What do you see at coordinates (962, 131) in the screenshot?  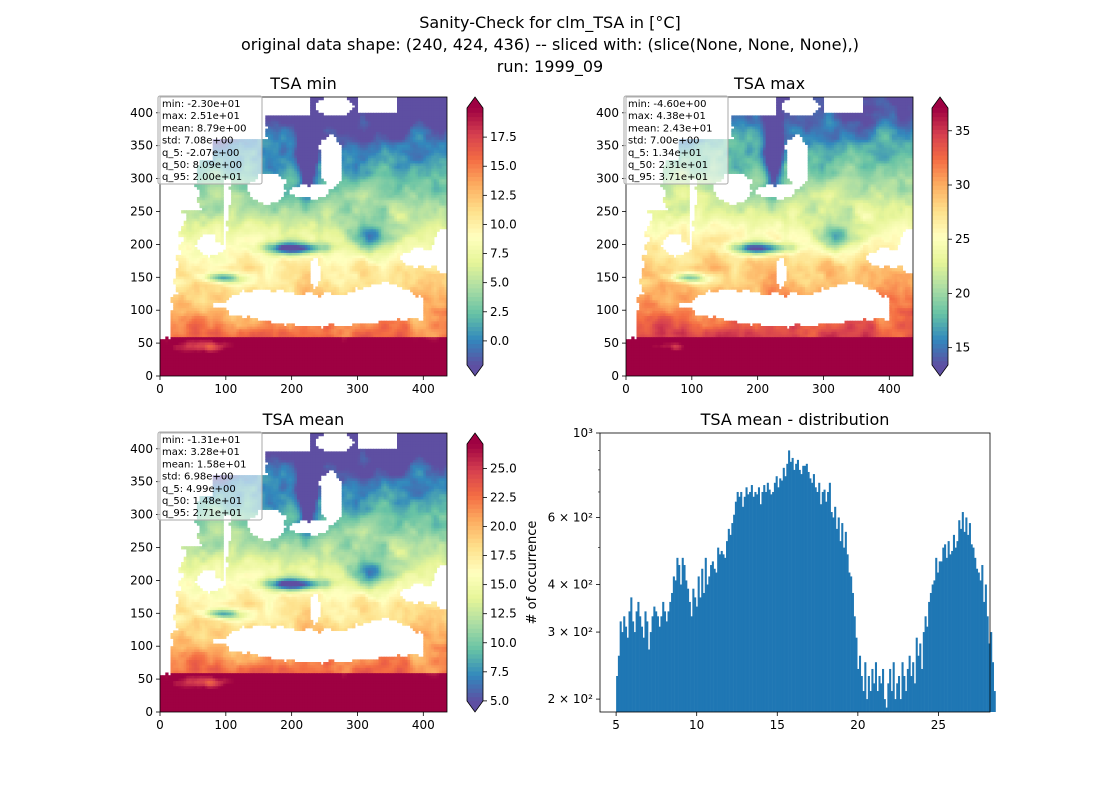 I see `colorbar-tick-label: 35` at bounding box center [962, 131].